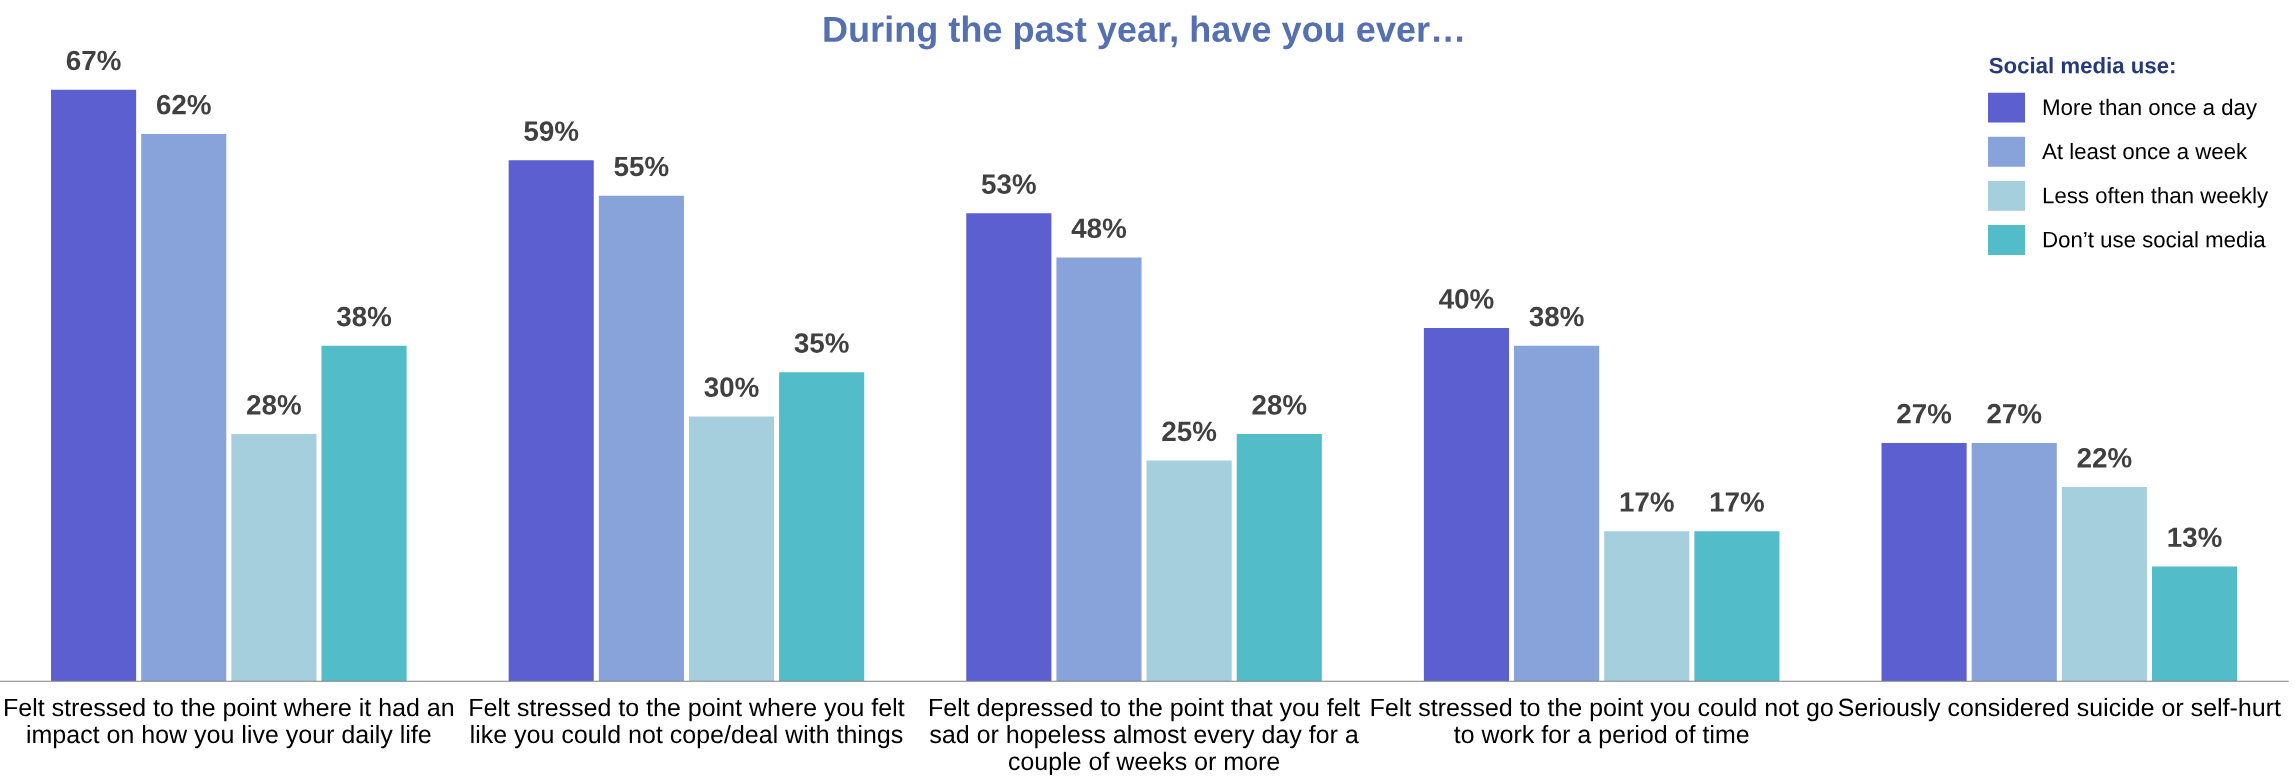 This screenshot has height=784, width=2295. I want to click on data-label: 30%, so click(731, 387).